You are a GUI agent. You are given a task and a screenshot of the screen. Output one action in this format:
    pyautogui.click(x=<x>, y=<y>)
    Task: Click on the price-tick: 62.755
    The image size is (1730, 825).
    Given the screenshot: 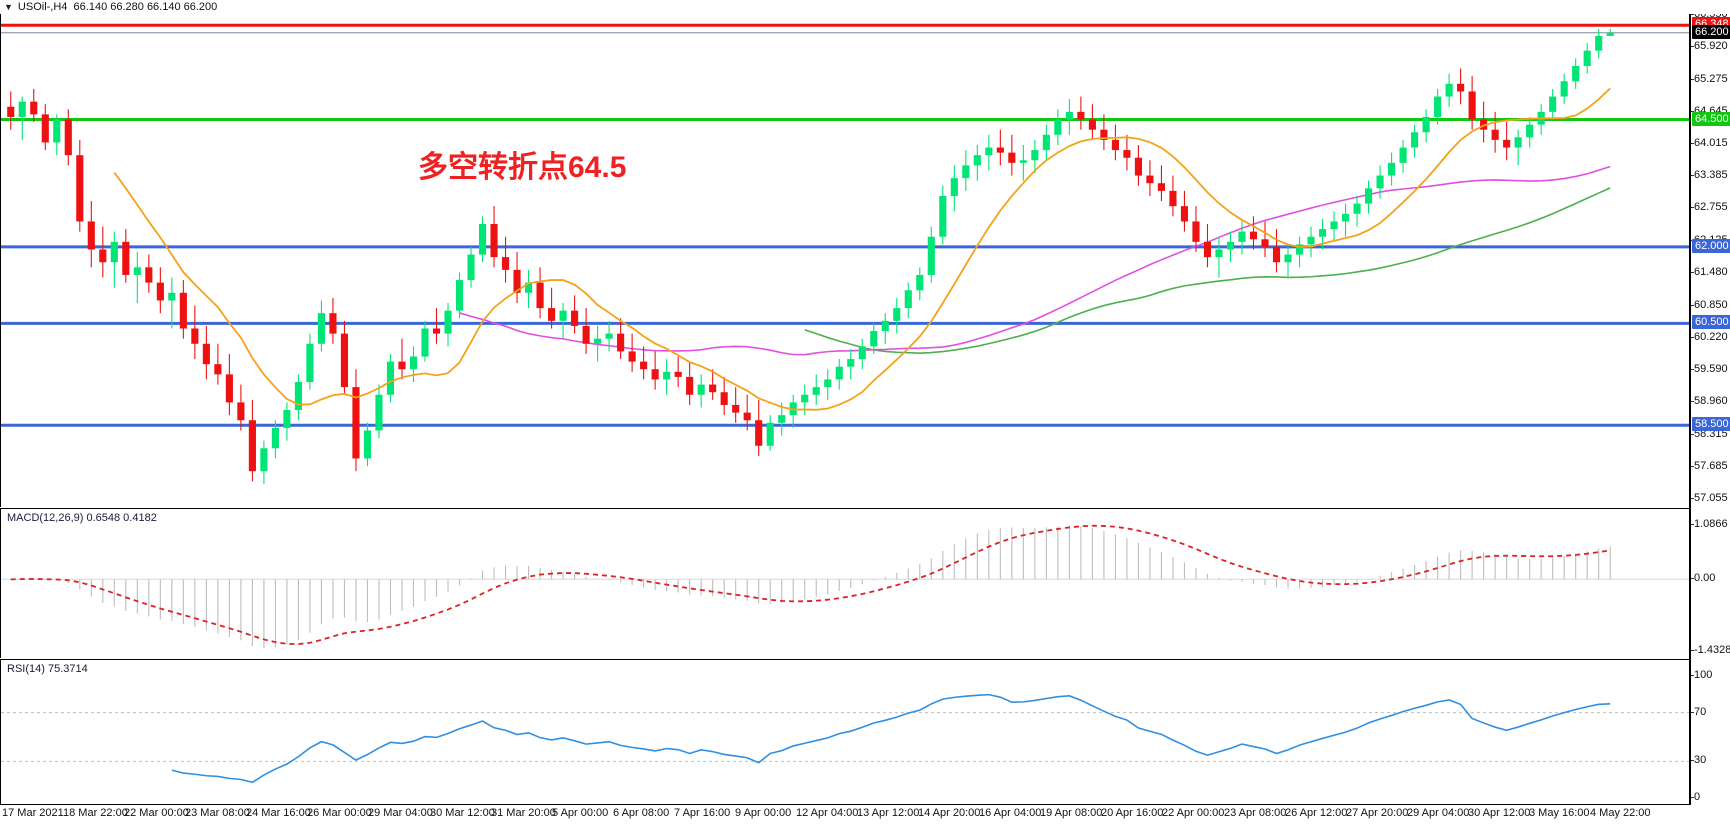 What is the action you would take?
    pyautogui.click(x=1709, y=207)
    